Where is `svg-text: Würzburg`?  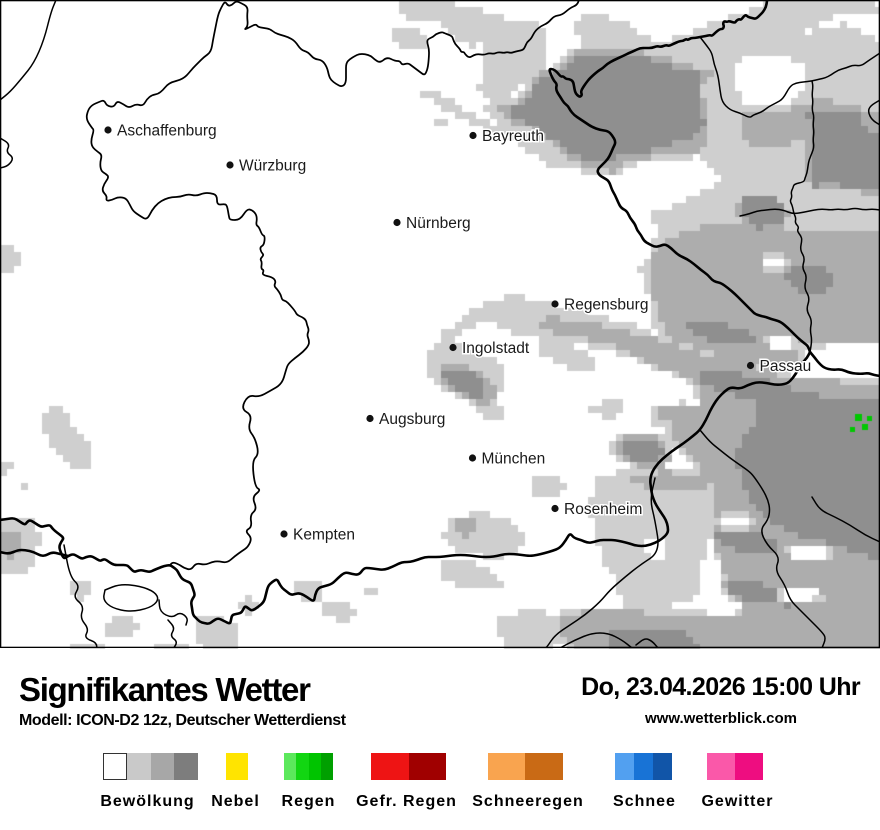
svg-text: Würzburg is located at coordinates (272, 166).